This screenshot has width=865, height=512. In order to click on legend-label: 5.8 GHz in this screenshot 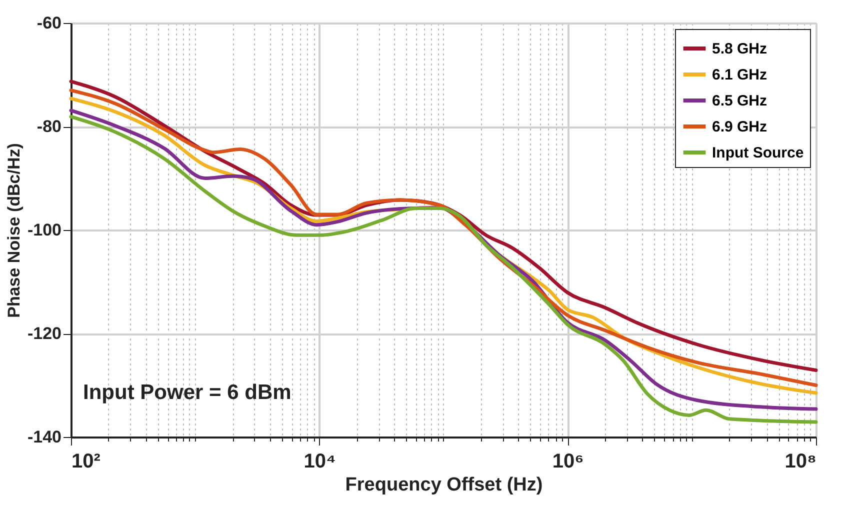, I will do `click(740, 49)`.